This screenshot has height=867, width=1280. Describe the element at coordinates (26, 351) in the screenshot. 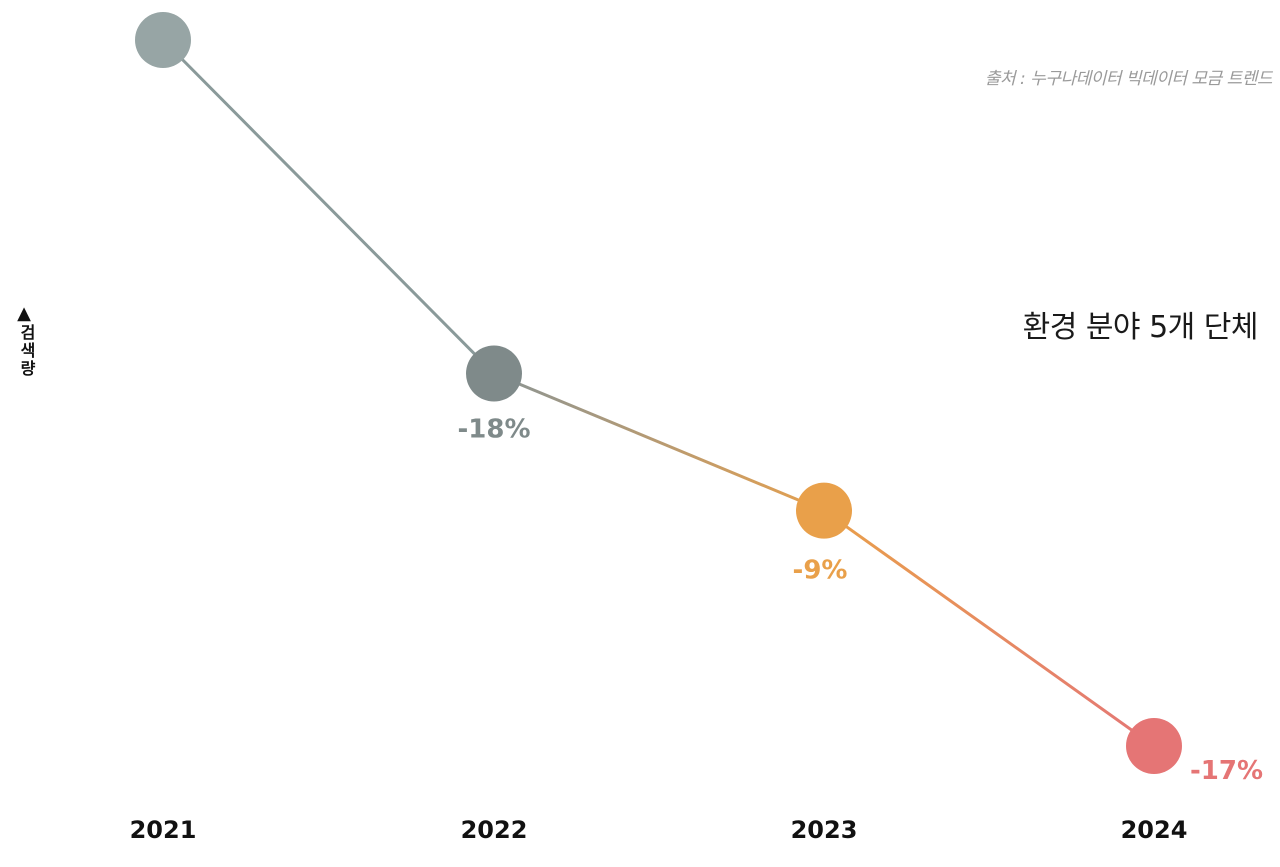

I see `y-axis-label-text: 검색량` at that location.